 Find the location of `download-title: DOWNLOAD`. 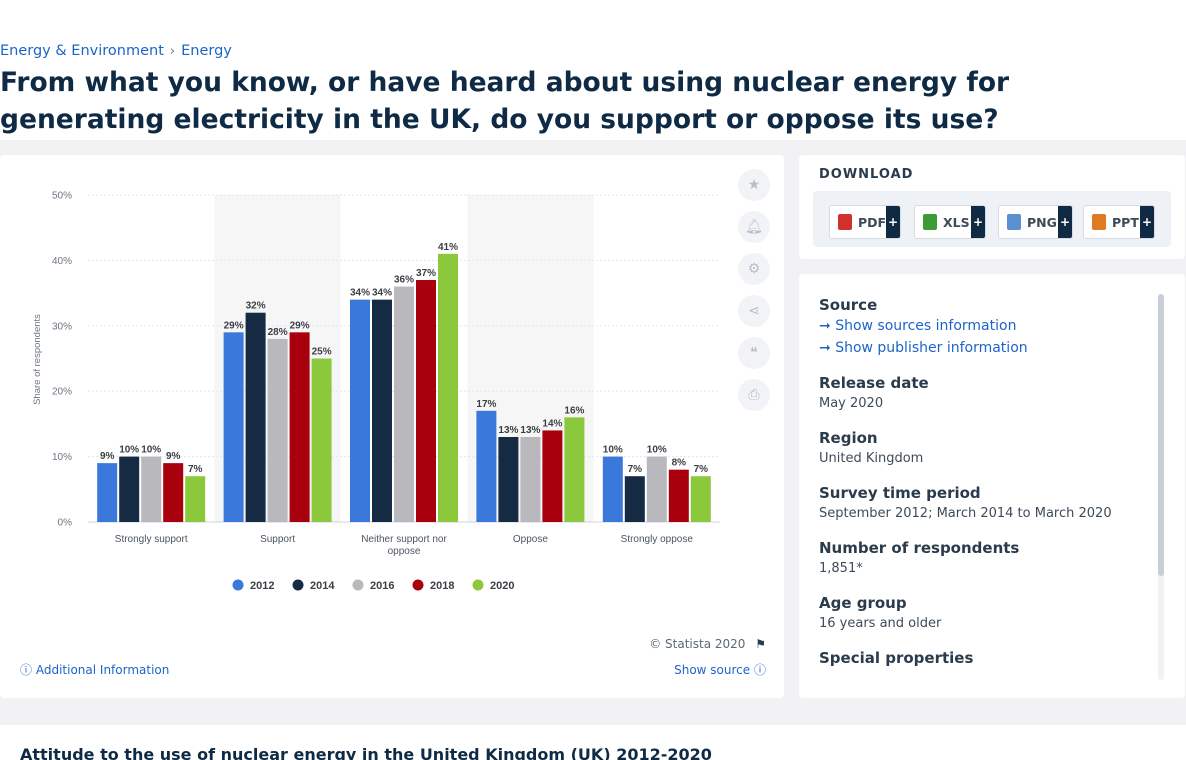

download-title: DOWNLOAD is located at coordinates (866, 174).